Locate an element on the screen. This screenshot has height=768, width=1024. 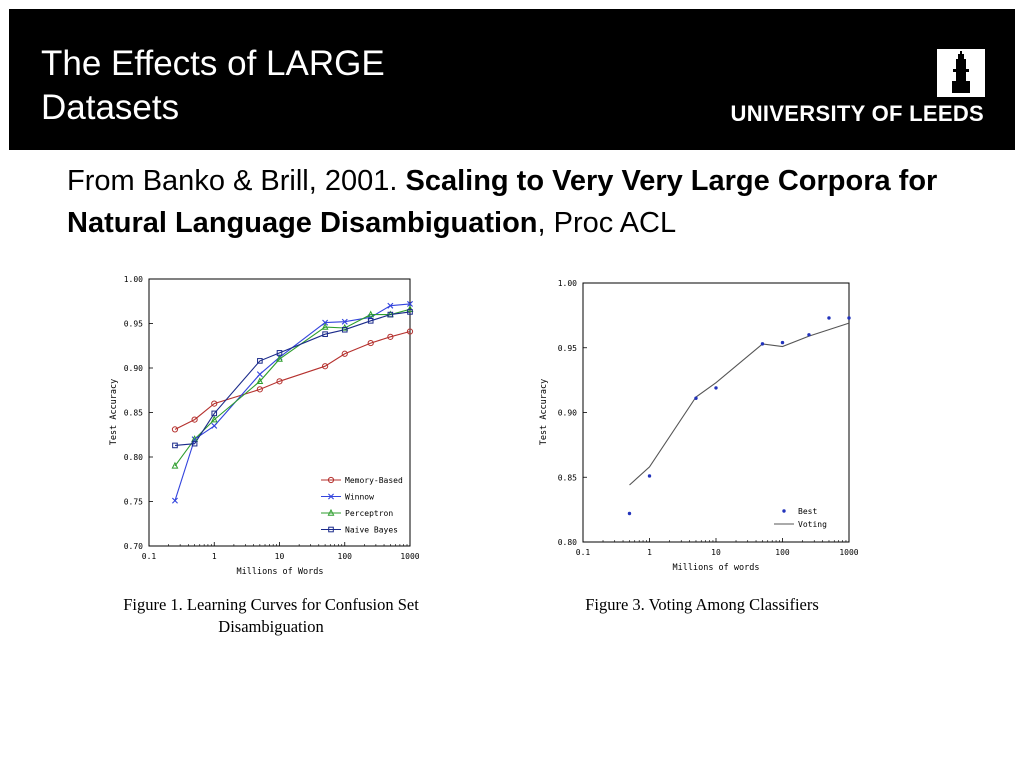
series-line-winnow is located at coordinates (292, 402).